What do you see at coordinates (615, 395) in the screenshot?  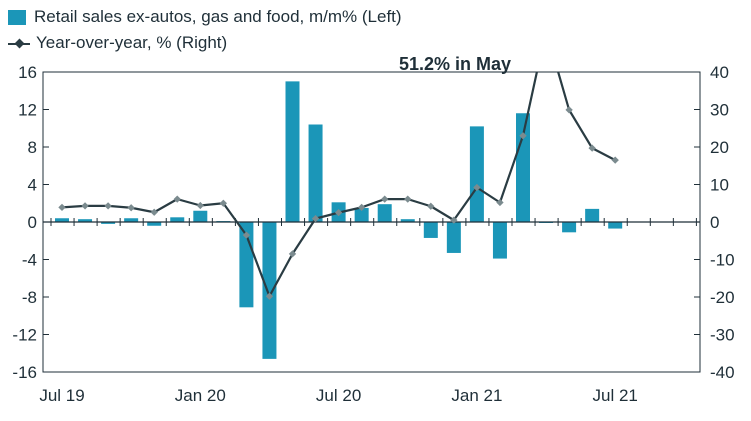 I see `x-tick-label: Jul 21` at bounding box center [615, 395].